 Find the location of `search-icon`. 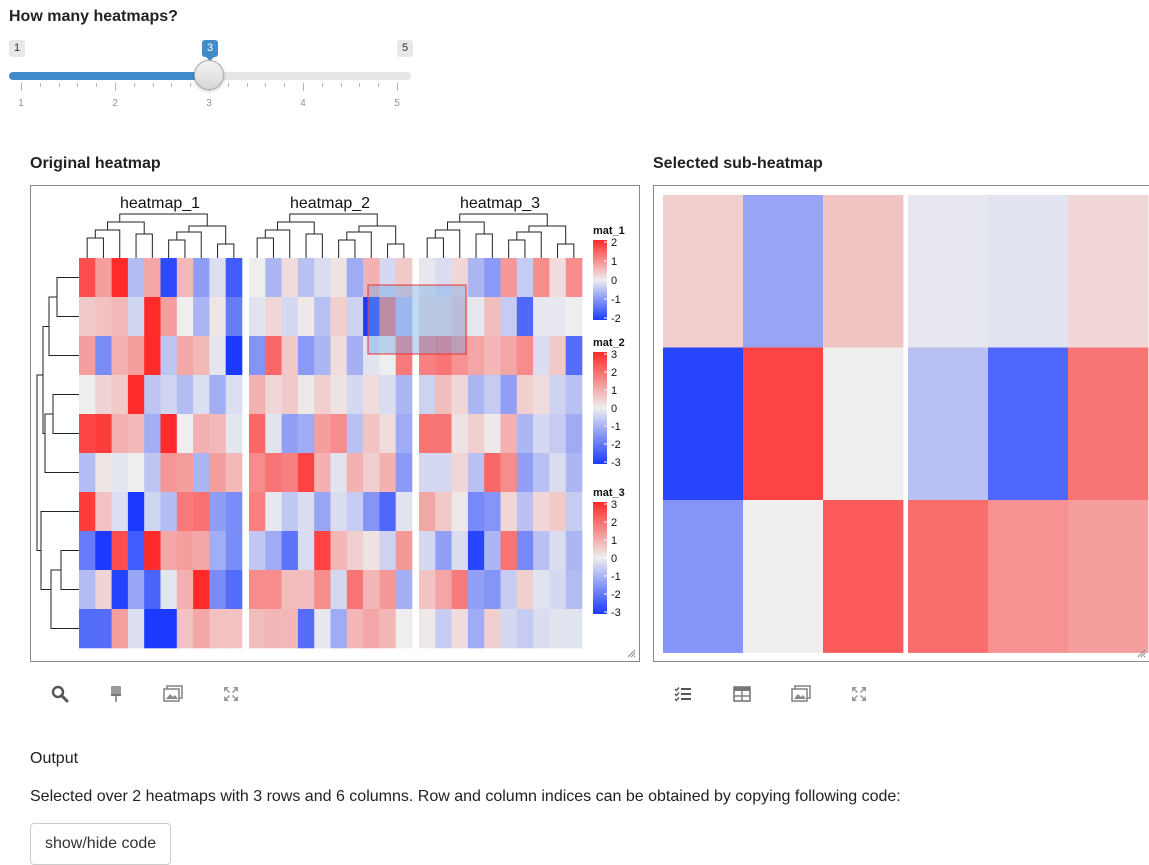

search-icon is located at coordinates (60, 694).